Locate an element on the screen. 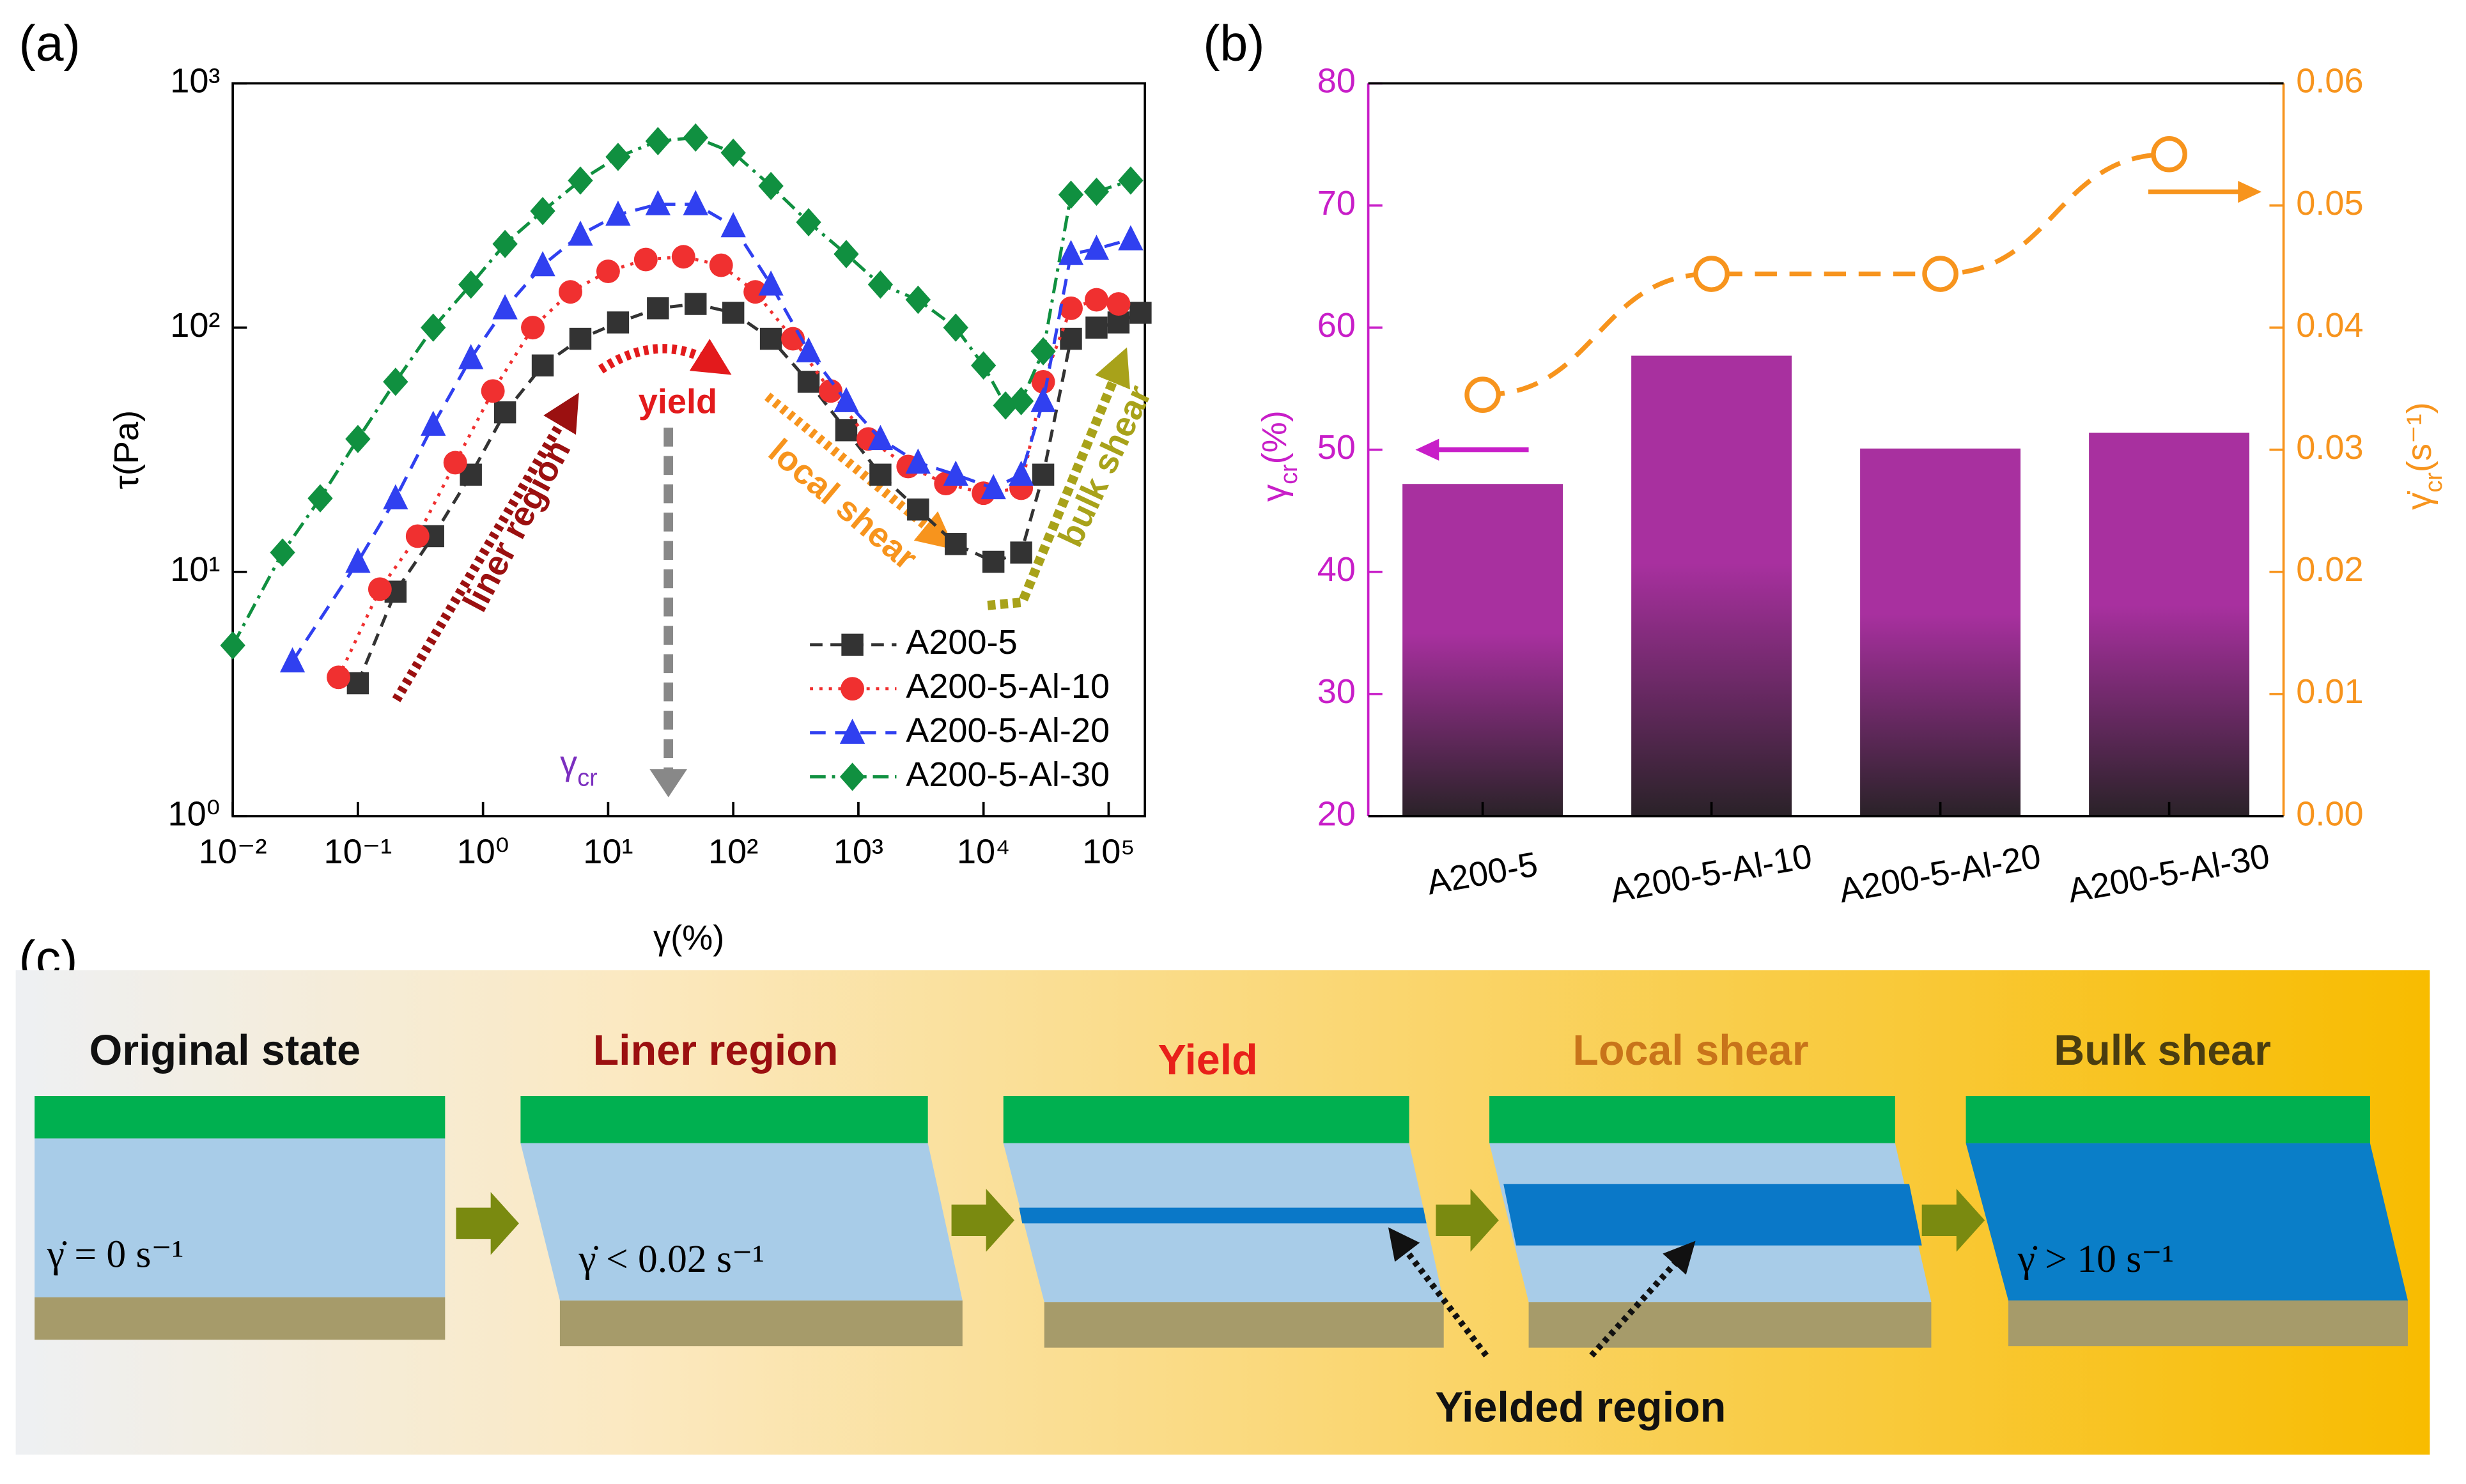 The height and width of the screenshot is (1484, 2466). x-tick-label: A200-5-Al-30 is located at coordinates (2168, 874).